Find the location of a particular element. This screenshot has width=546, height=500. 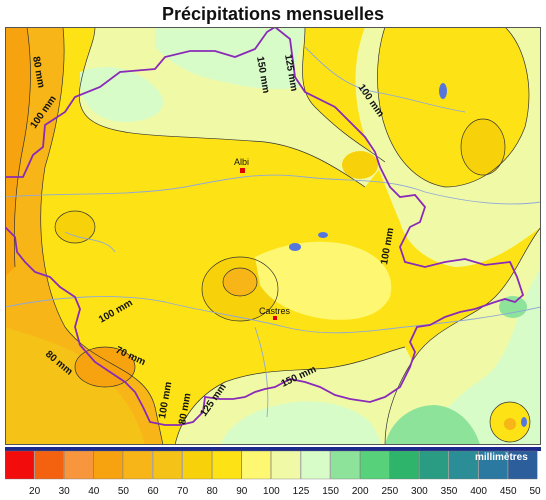

west-lower-zone is located at coordinates (18, 152).